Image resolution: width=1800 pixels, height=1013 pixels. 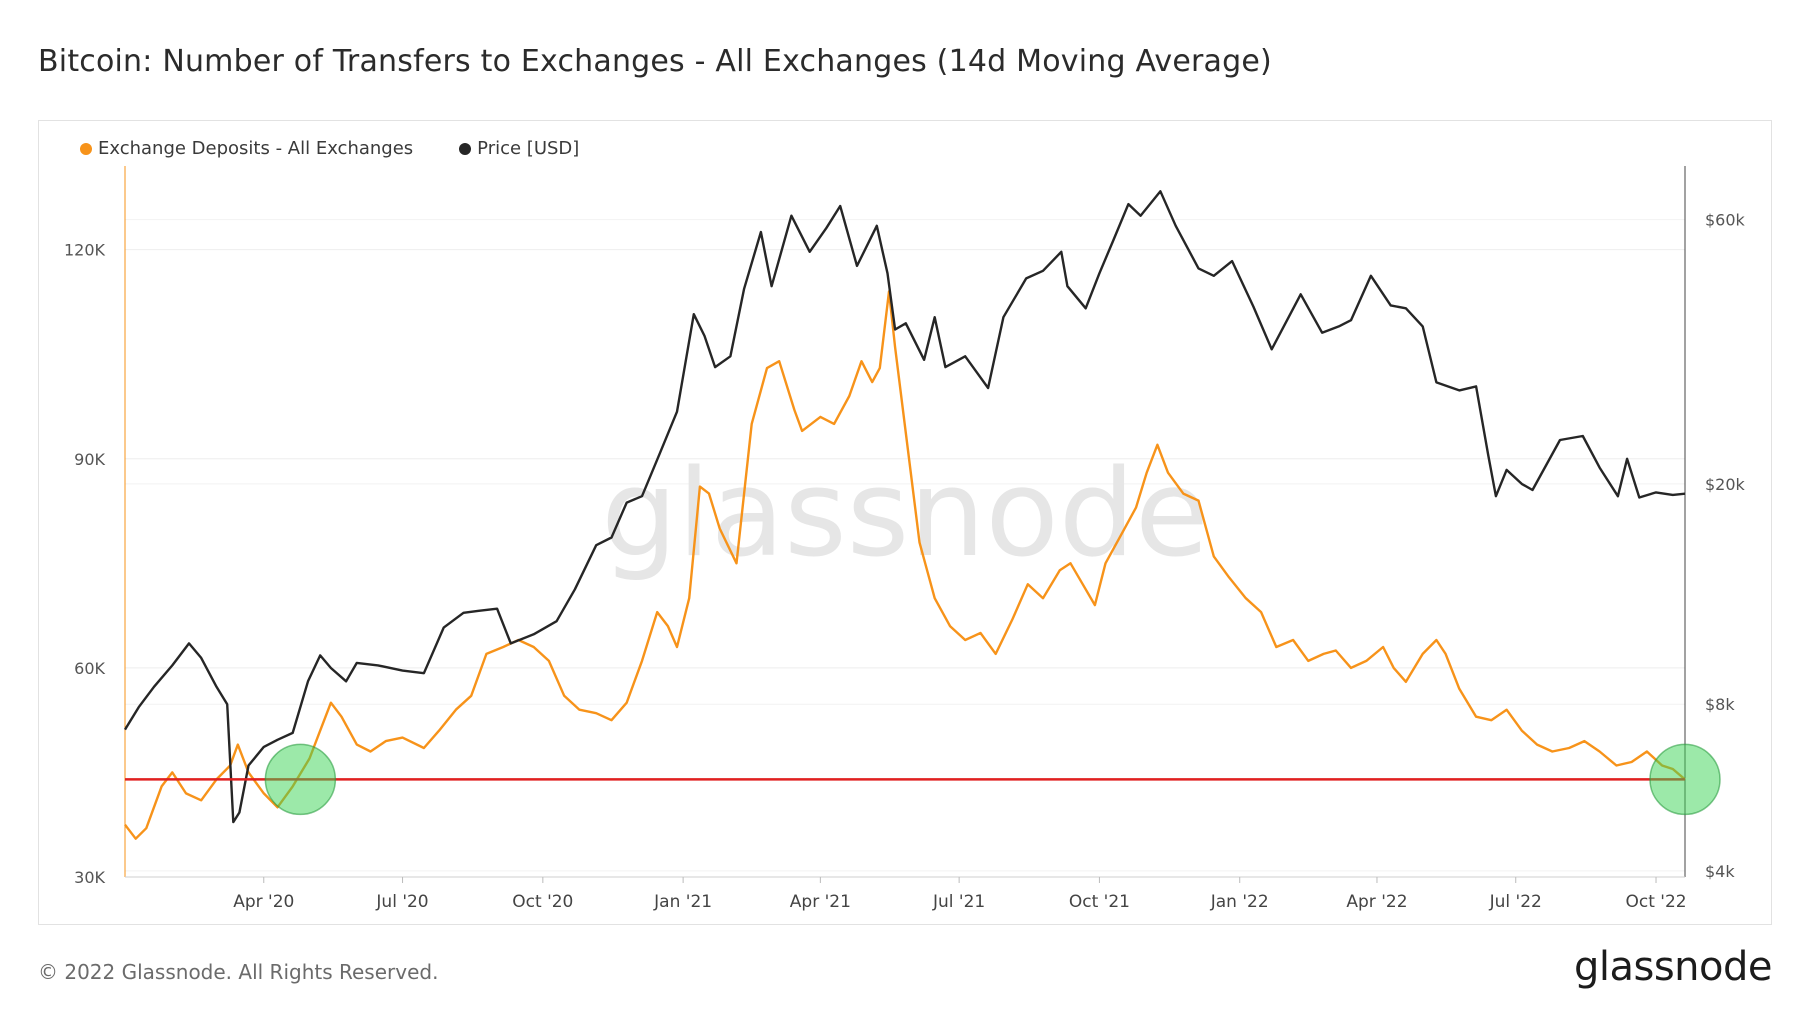 What do you see at coordinates (682, 902) in the screenshot?
I see `x-tick-3: Jan '21` at bounding box center [682, 902].